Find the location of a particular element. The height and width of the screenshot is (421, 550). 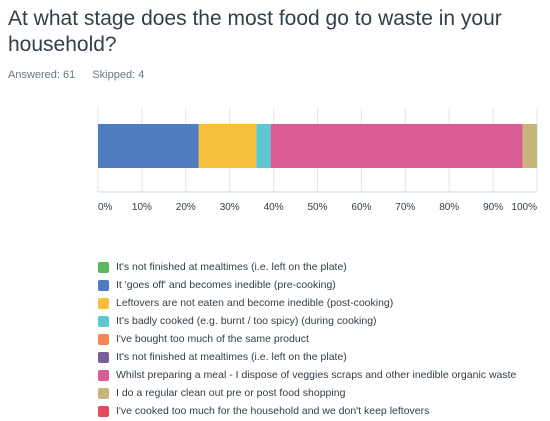

legend-label: I've bought too much of the same product is located at coordinates (212, 339).